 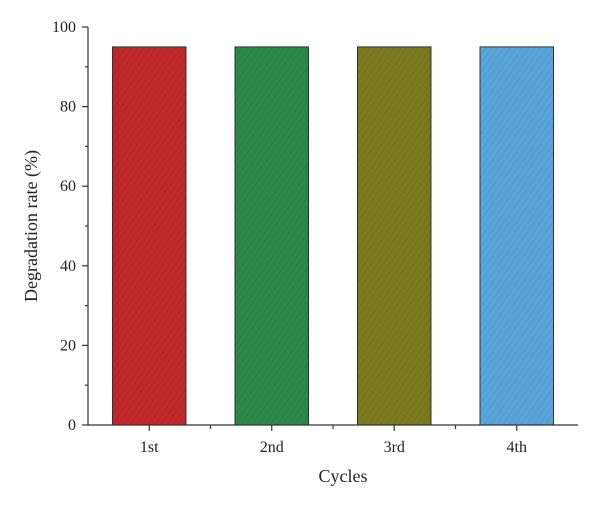 I want to click on y-tick-label-0: 0, so click(x=72, y=425).